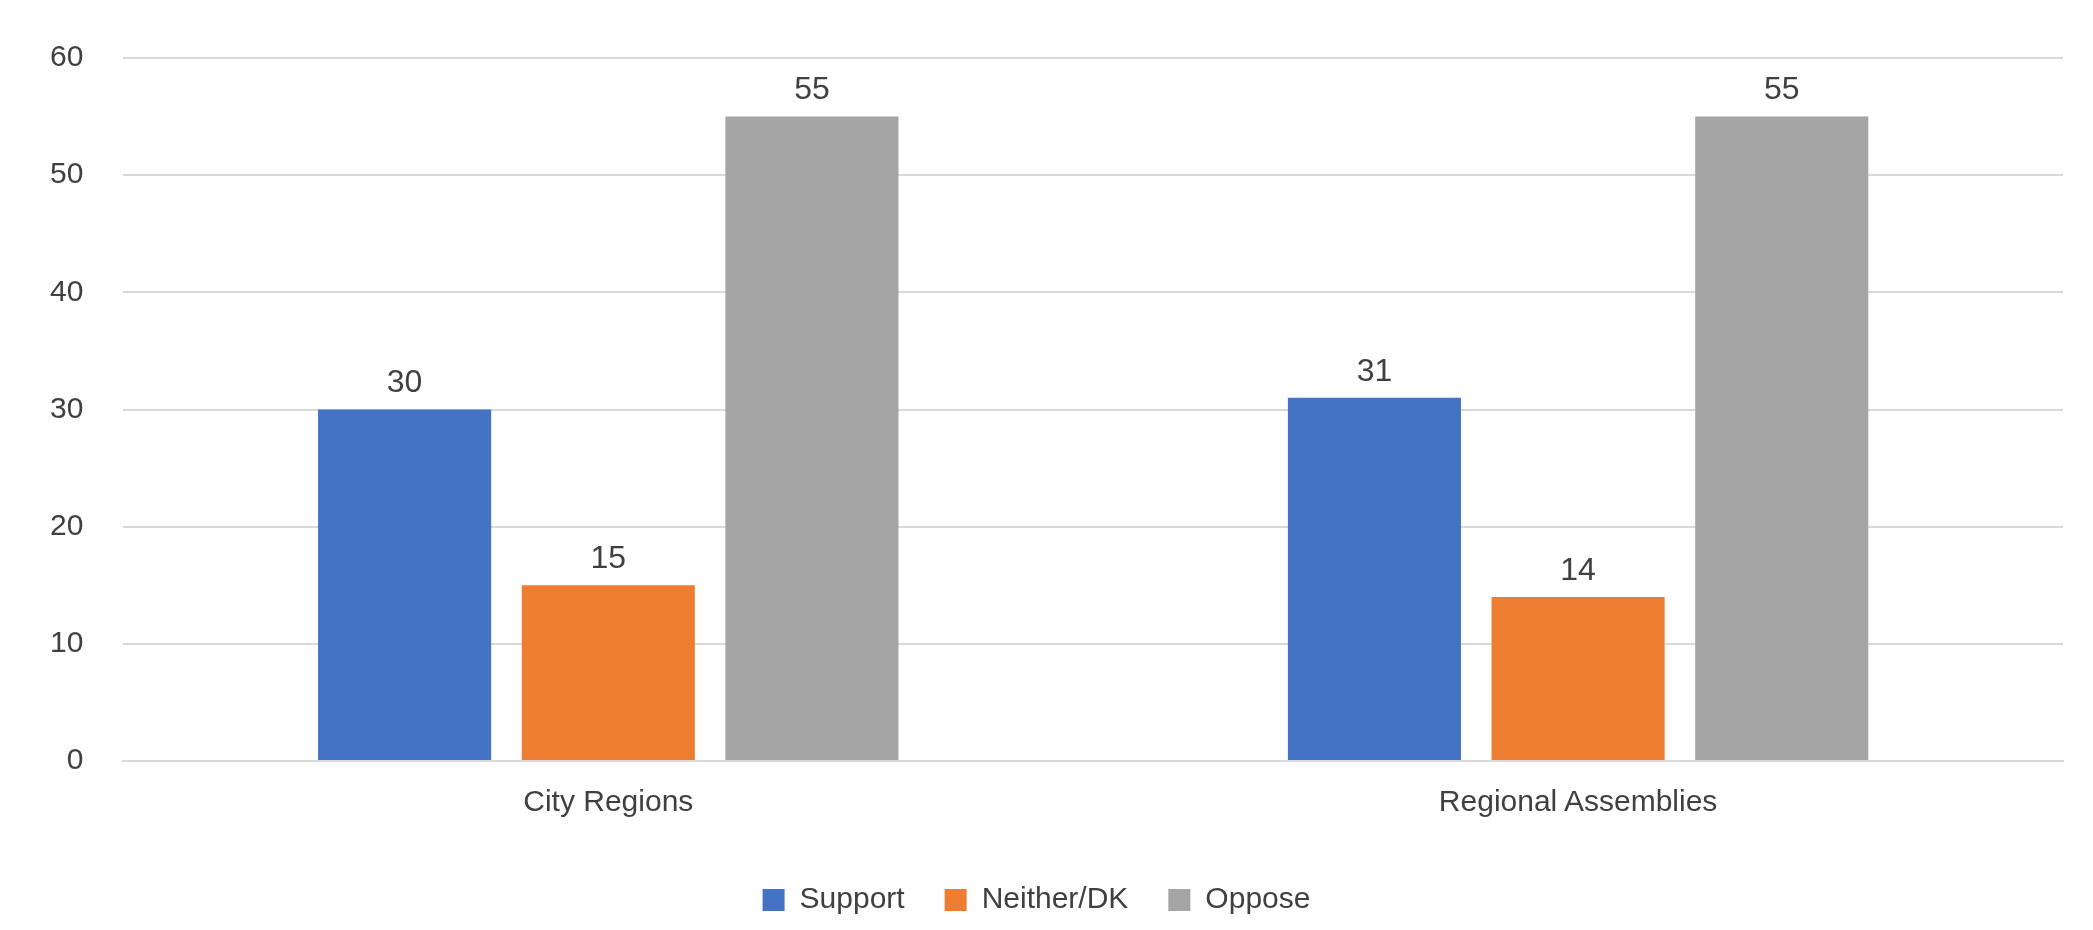 The height and width of the screenshot is (930, 2093). I want to click on y-tick-label: 40, so click(66, 290).